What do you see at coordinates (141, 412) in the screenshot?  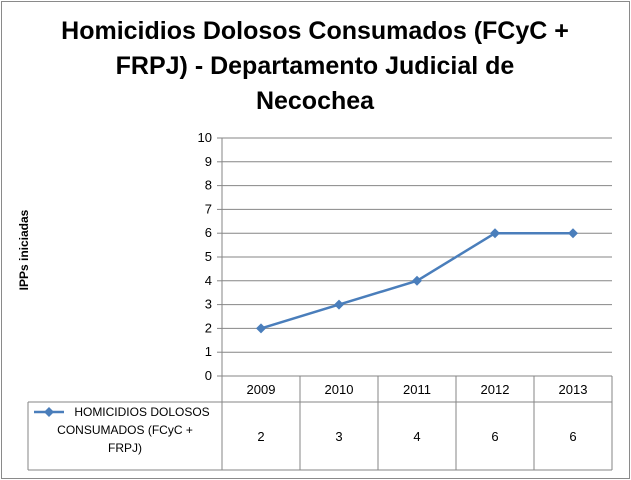 I see `legend-label-line: HOMICIDIOS DOLOSOS` at bounding box center [141, 412].